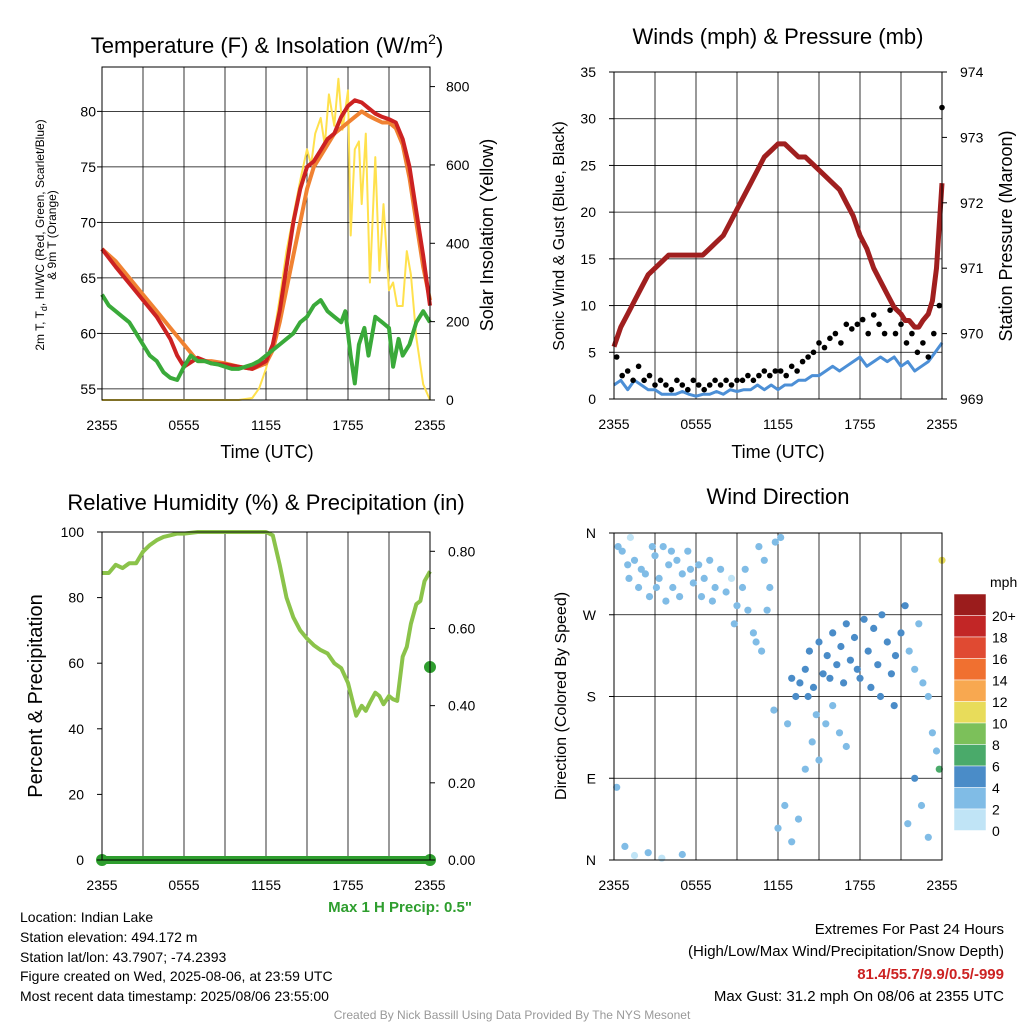  Describe the element at coordinates (101, 885) in the screenshot. I see `rh-xtick-label: 2355` at that location.